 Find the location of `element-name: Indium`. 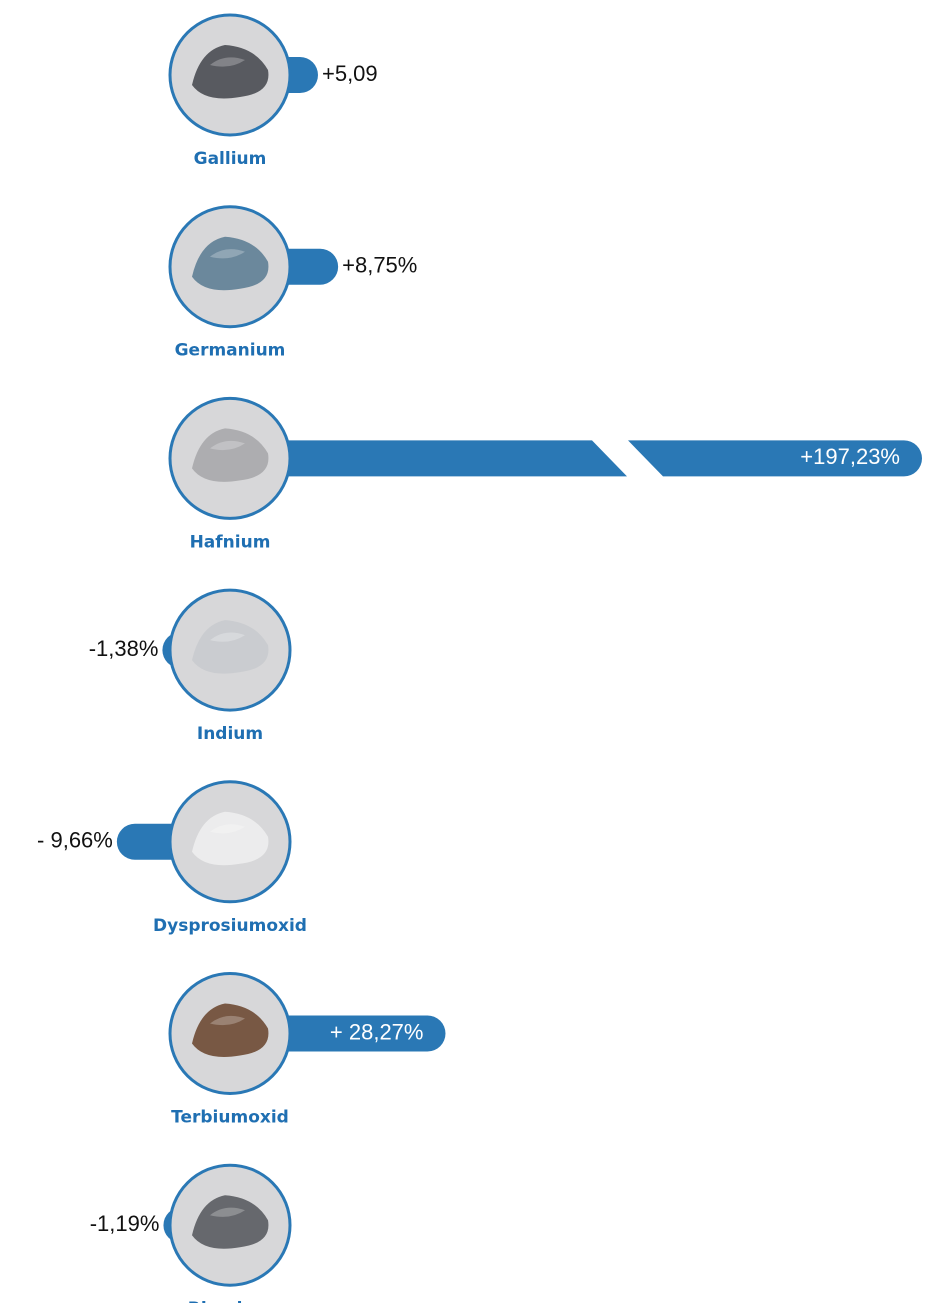

element-name: Indium is located at coordinates (230, 734).